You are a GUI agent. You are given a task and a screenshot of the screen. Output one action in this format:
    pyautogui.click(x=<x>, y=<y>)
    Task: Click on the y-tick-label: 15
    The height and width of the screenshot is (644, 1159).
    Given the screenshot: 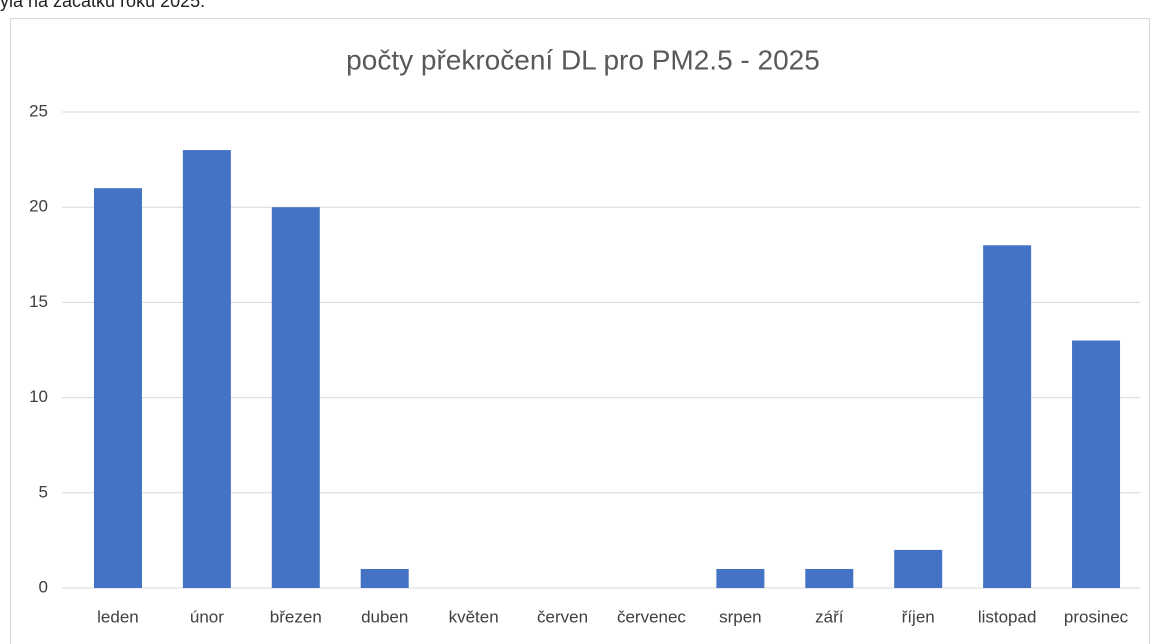 What is the action you would take?
    pyautogui.click(x=38, y=301)
    